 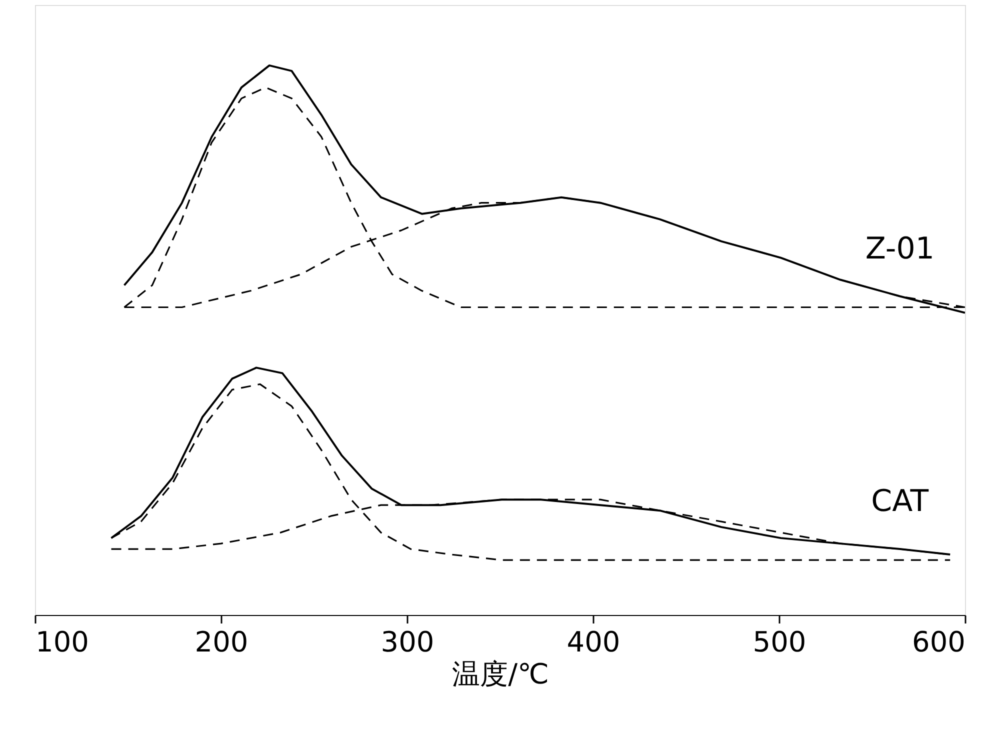 I want to click on series-label: CAT, so click(x=900, y=502).